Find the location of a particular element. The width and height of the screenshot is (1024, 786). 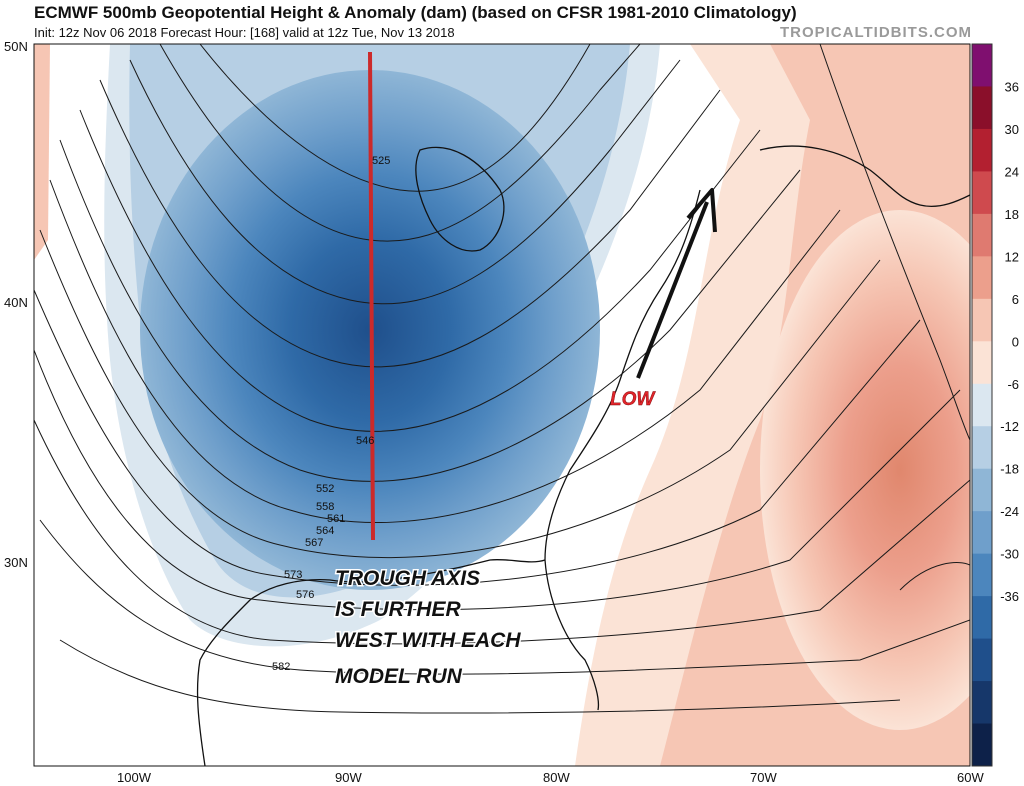

lon-label: 90W is located at coordinates (348, 777).